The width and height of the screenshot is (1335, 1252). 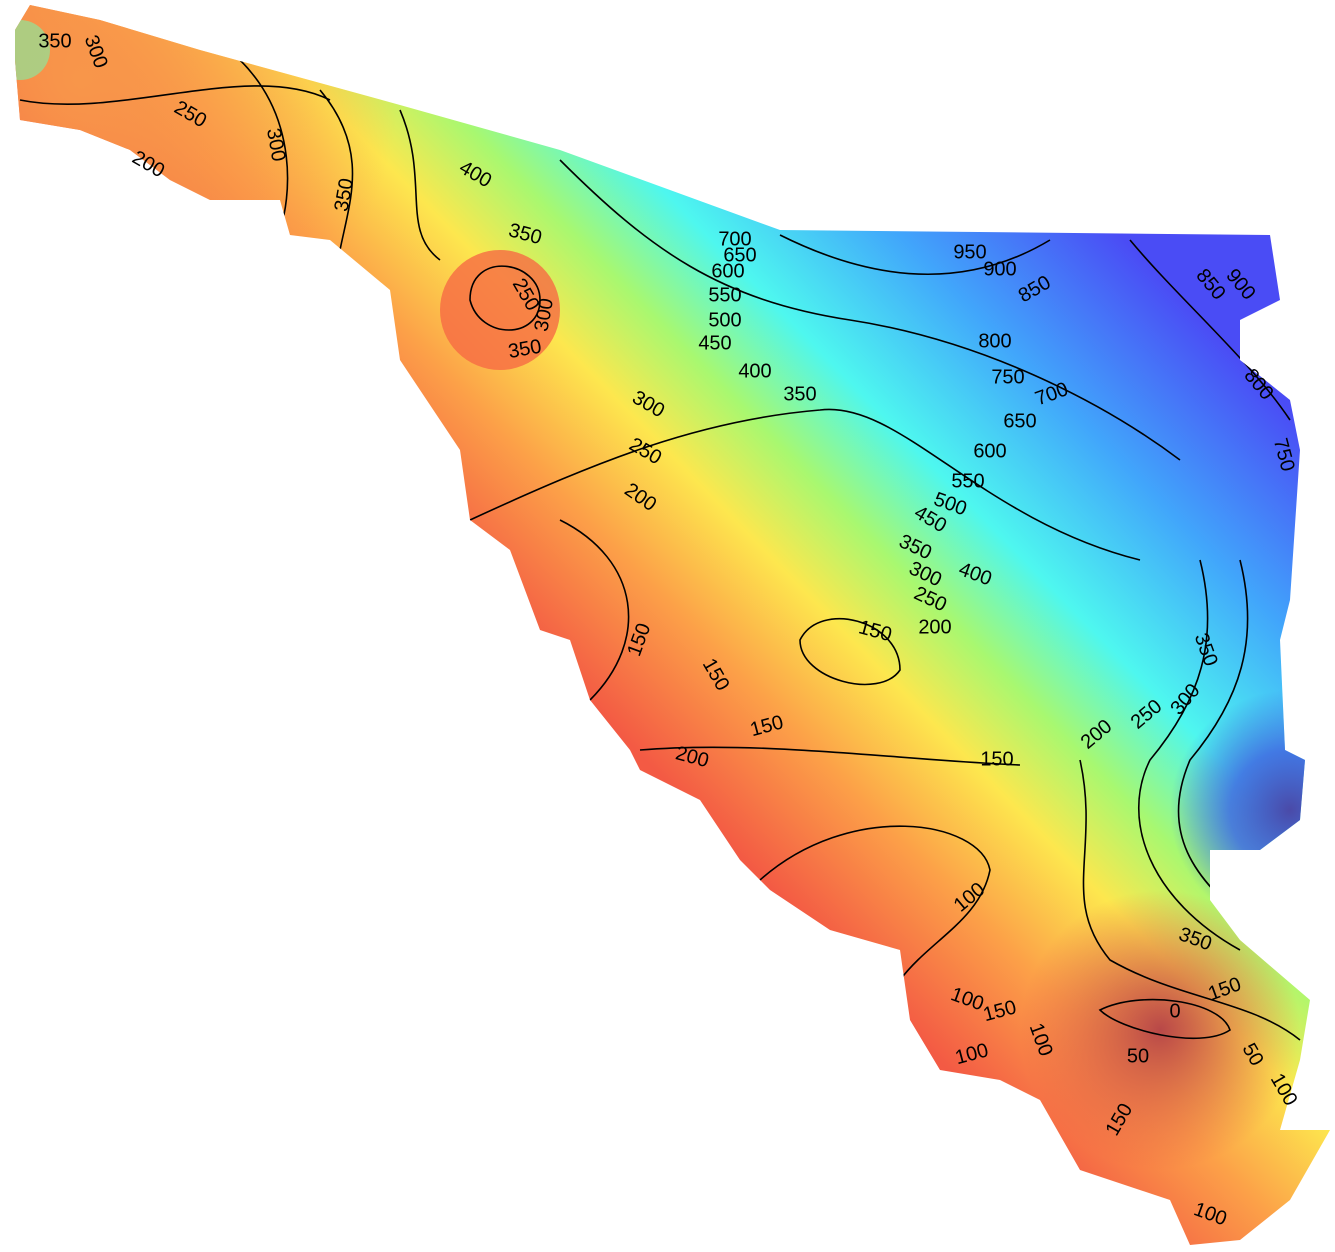 I want to click on contour-label: 0, so click(x=1174, y=1011).